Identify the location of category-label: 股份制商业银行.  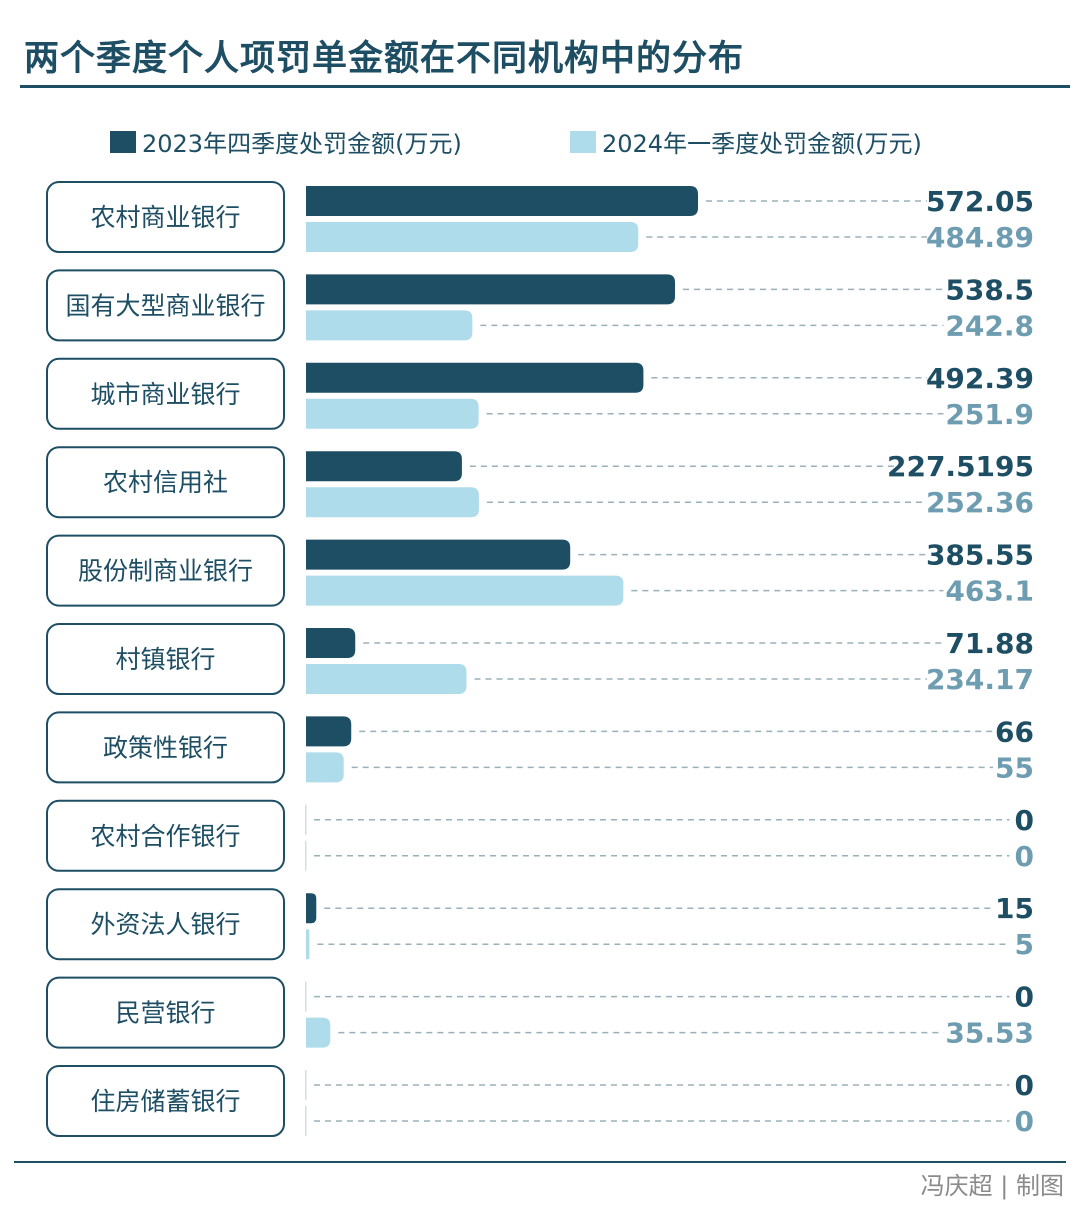
(165, 571).